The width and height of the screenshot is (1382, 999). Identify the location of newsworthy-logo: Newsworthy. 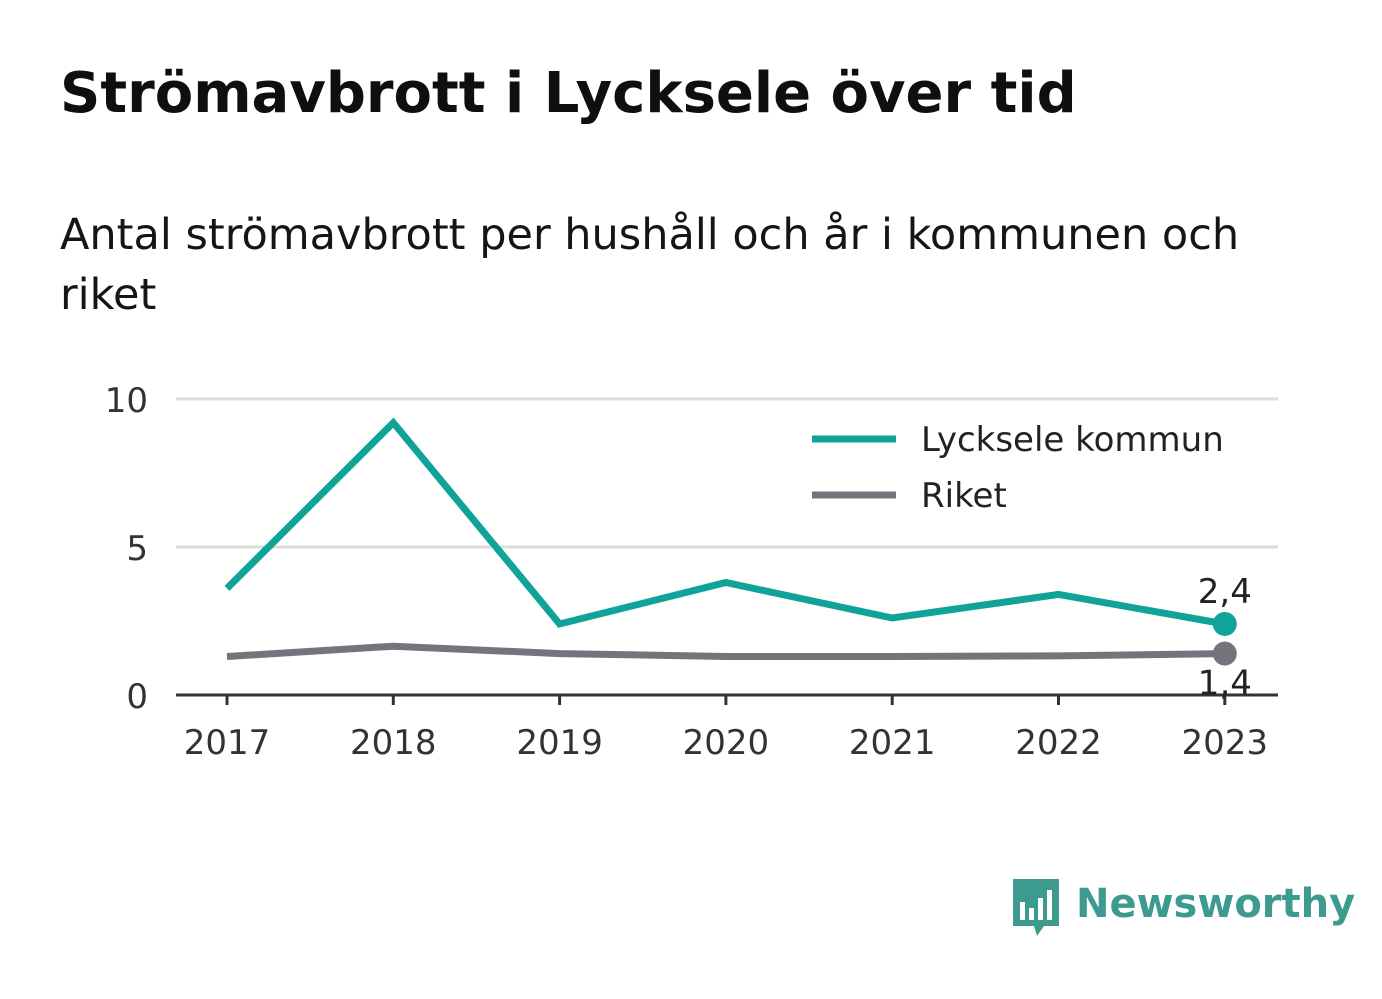
(1182, 908).